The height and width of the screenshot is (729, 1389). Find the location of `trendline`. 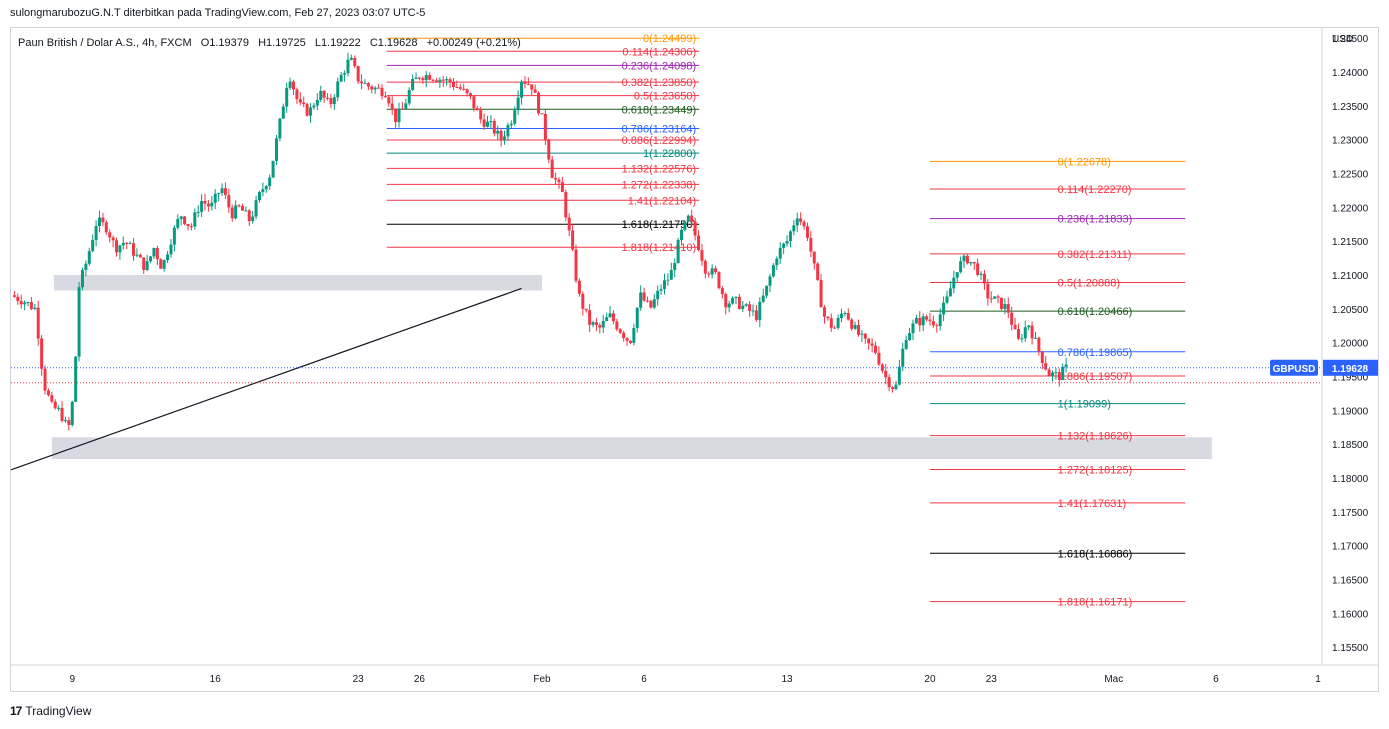

trendline is located at coordinates (266, 379).